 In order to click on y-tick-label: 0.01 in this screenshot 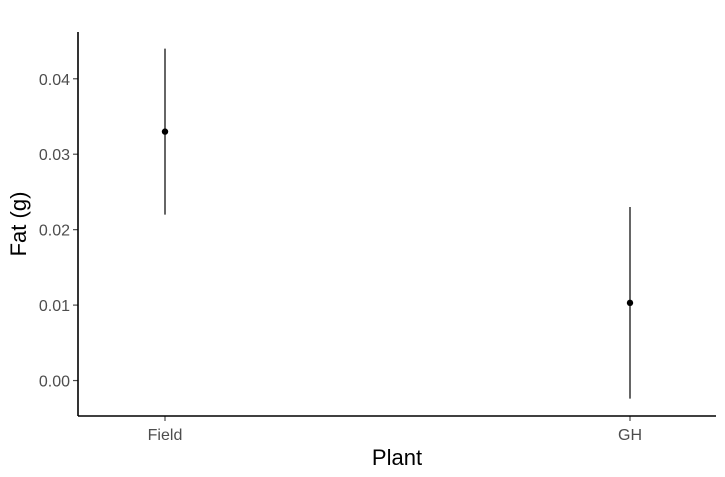, I will do `click(54, 306)`.